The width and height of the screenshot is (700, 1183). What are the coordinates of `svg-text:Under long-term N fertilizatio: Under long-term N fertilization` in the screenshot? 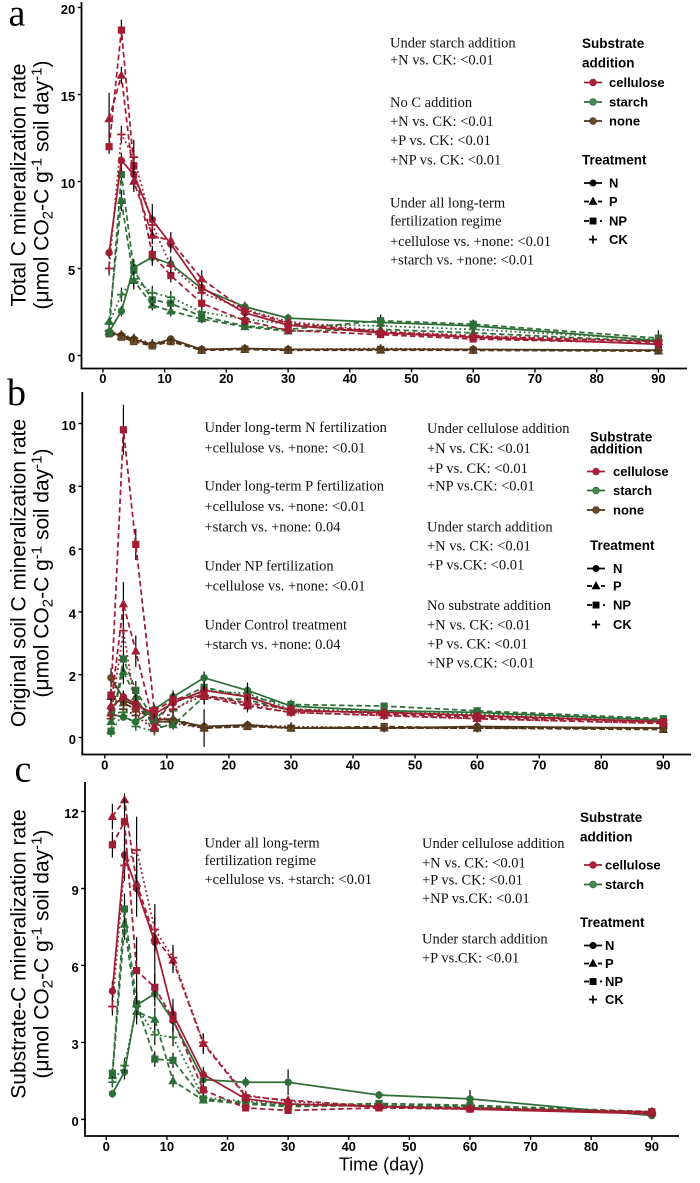 It's located at (296, 428).